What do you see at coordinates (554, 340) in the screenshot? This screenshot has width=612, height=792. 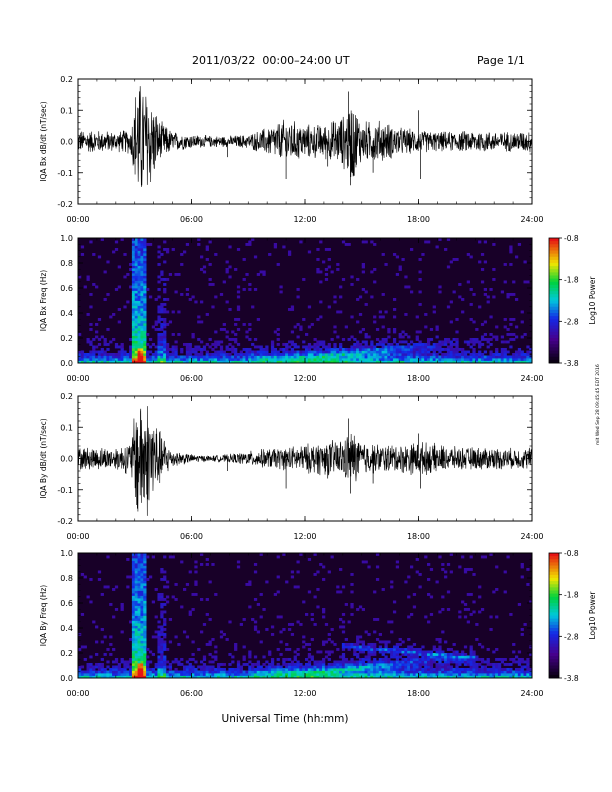 I see `colorbar-segment` at bounding box center [554, 340].